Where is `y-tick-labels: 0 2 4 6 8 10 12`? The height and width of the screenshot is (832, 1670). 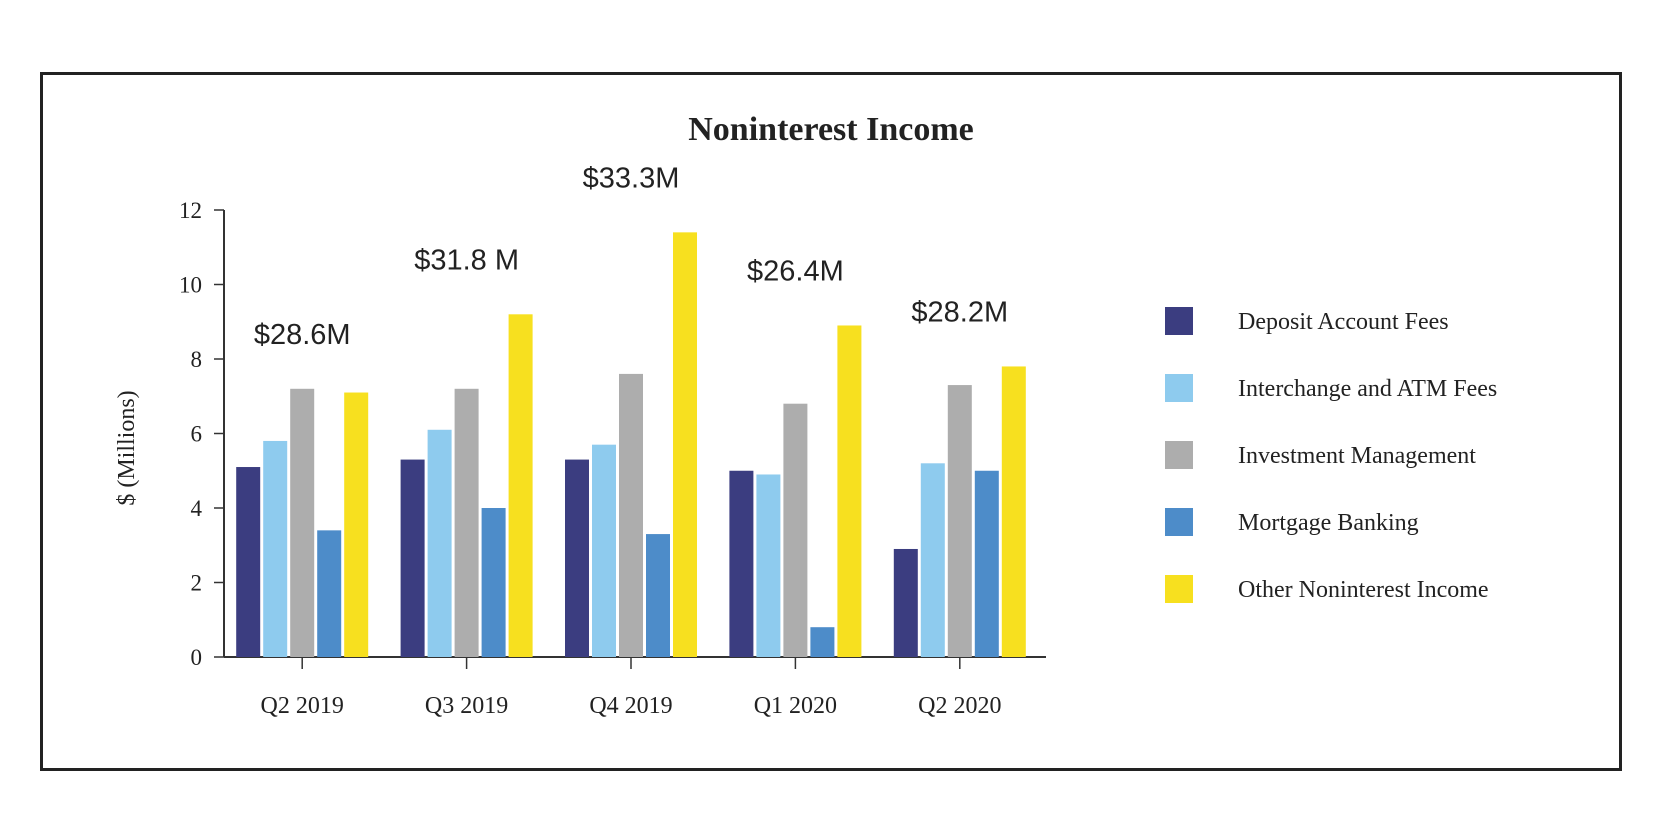
y-tick-labels: 0 2 4 6 8 10 12 is located at coordinates (191, 434).